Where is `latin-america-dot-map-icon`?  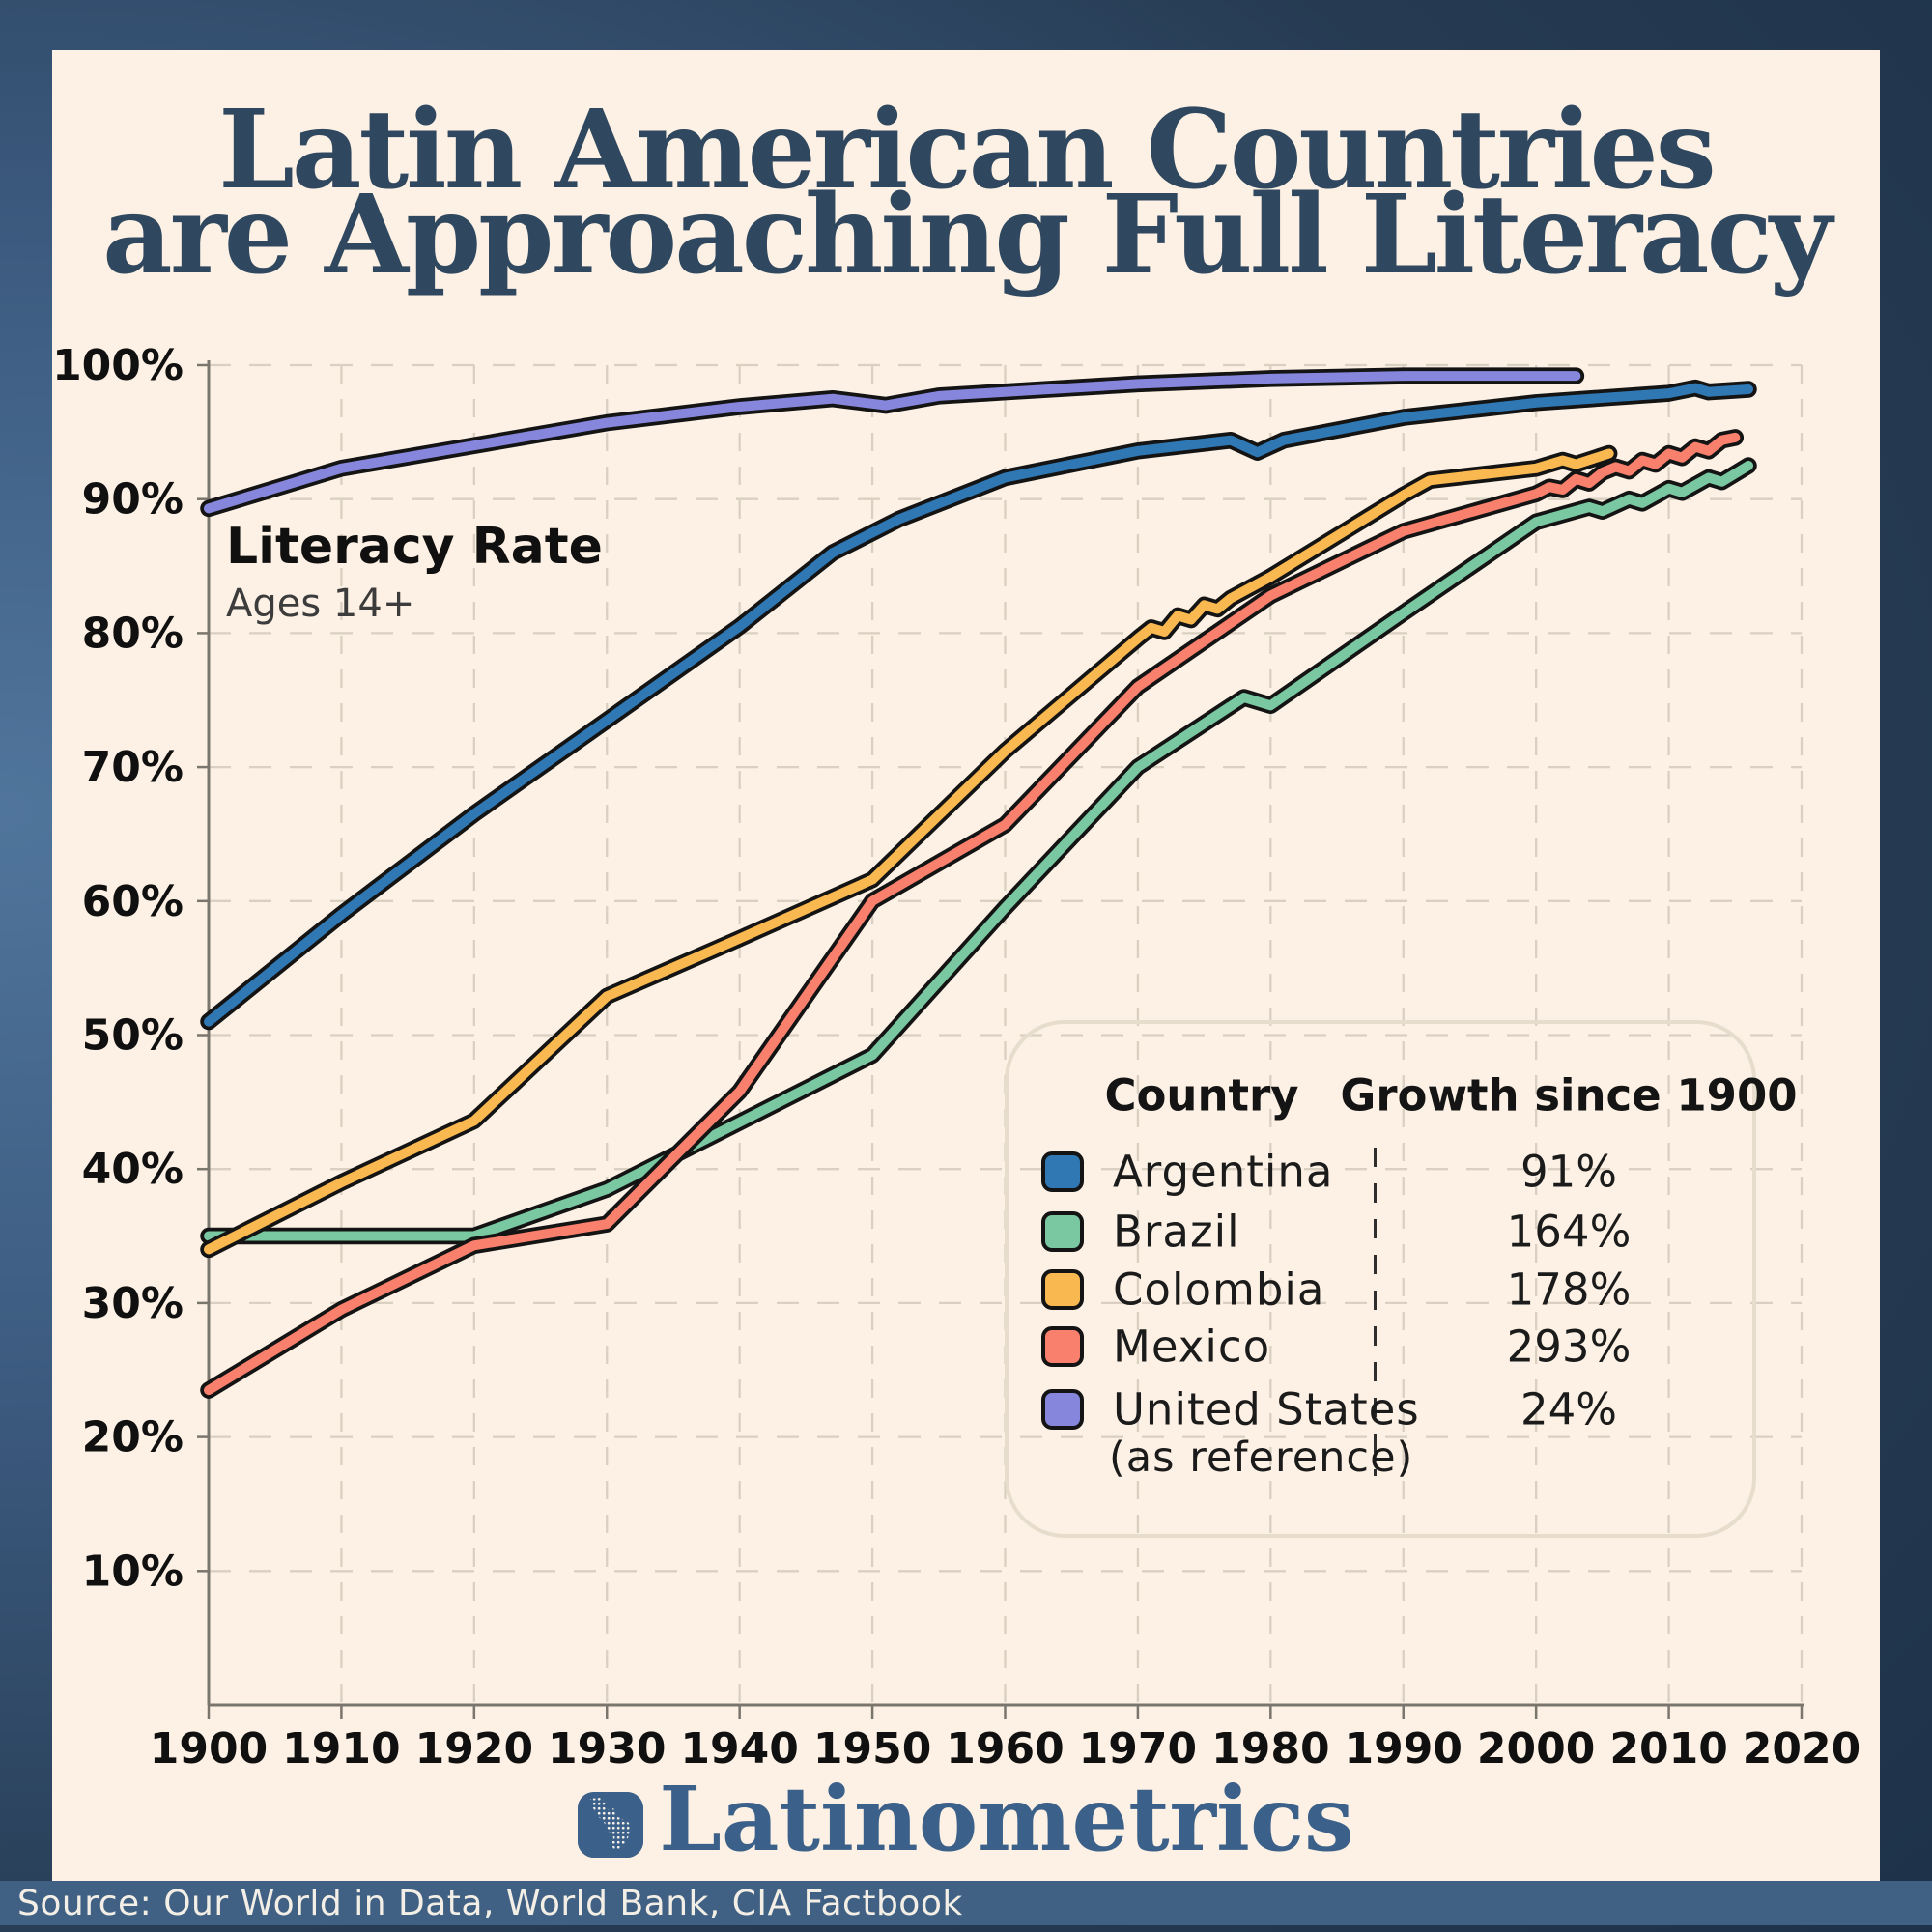 latin-america-dot-map-icon is located at coordinates (611, 1825).